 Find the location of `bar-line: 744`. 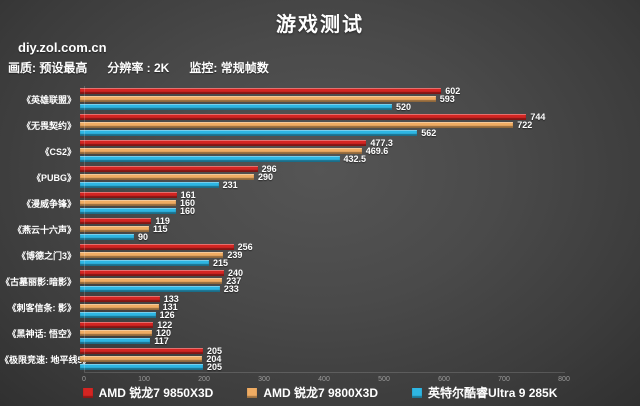

bar-line: 744 is located at coordinates (313, 116).